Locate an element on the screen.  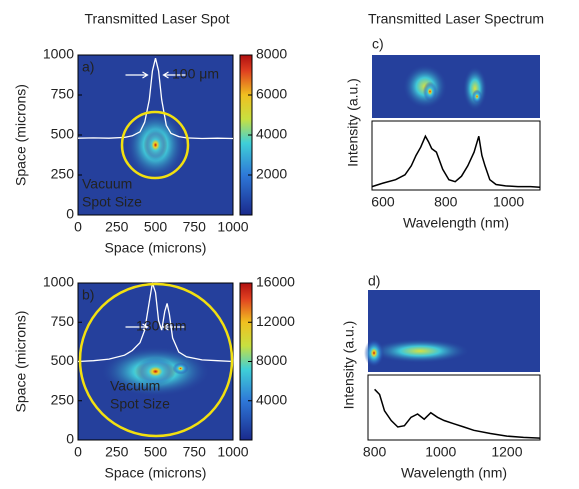
panel-label: b) is located at coordinates (88, 295).